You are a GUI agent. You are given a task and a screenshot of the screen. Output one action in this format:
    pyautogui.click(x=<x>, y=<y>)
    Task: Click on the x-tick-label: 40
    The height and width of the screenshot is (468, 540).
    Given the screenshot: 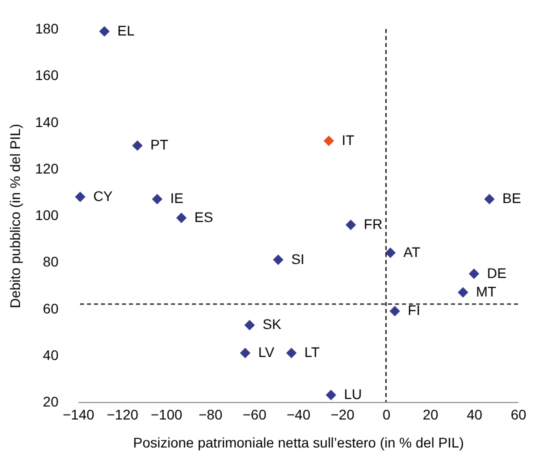 What is the action you would take?
    pyautogui.click(x=474, y=414)
    